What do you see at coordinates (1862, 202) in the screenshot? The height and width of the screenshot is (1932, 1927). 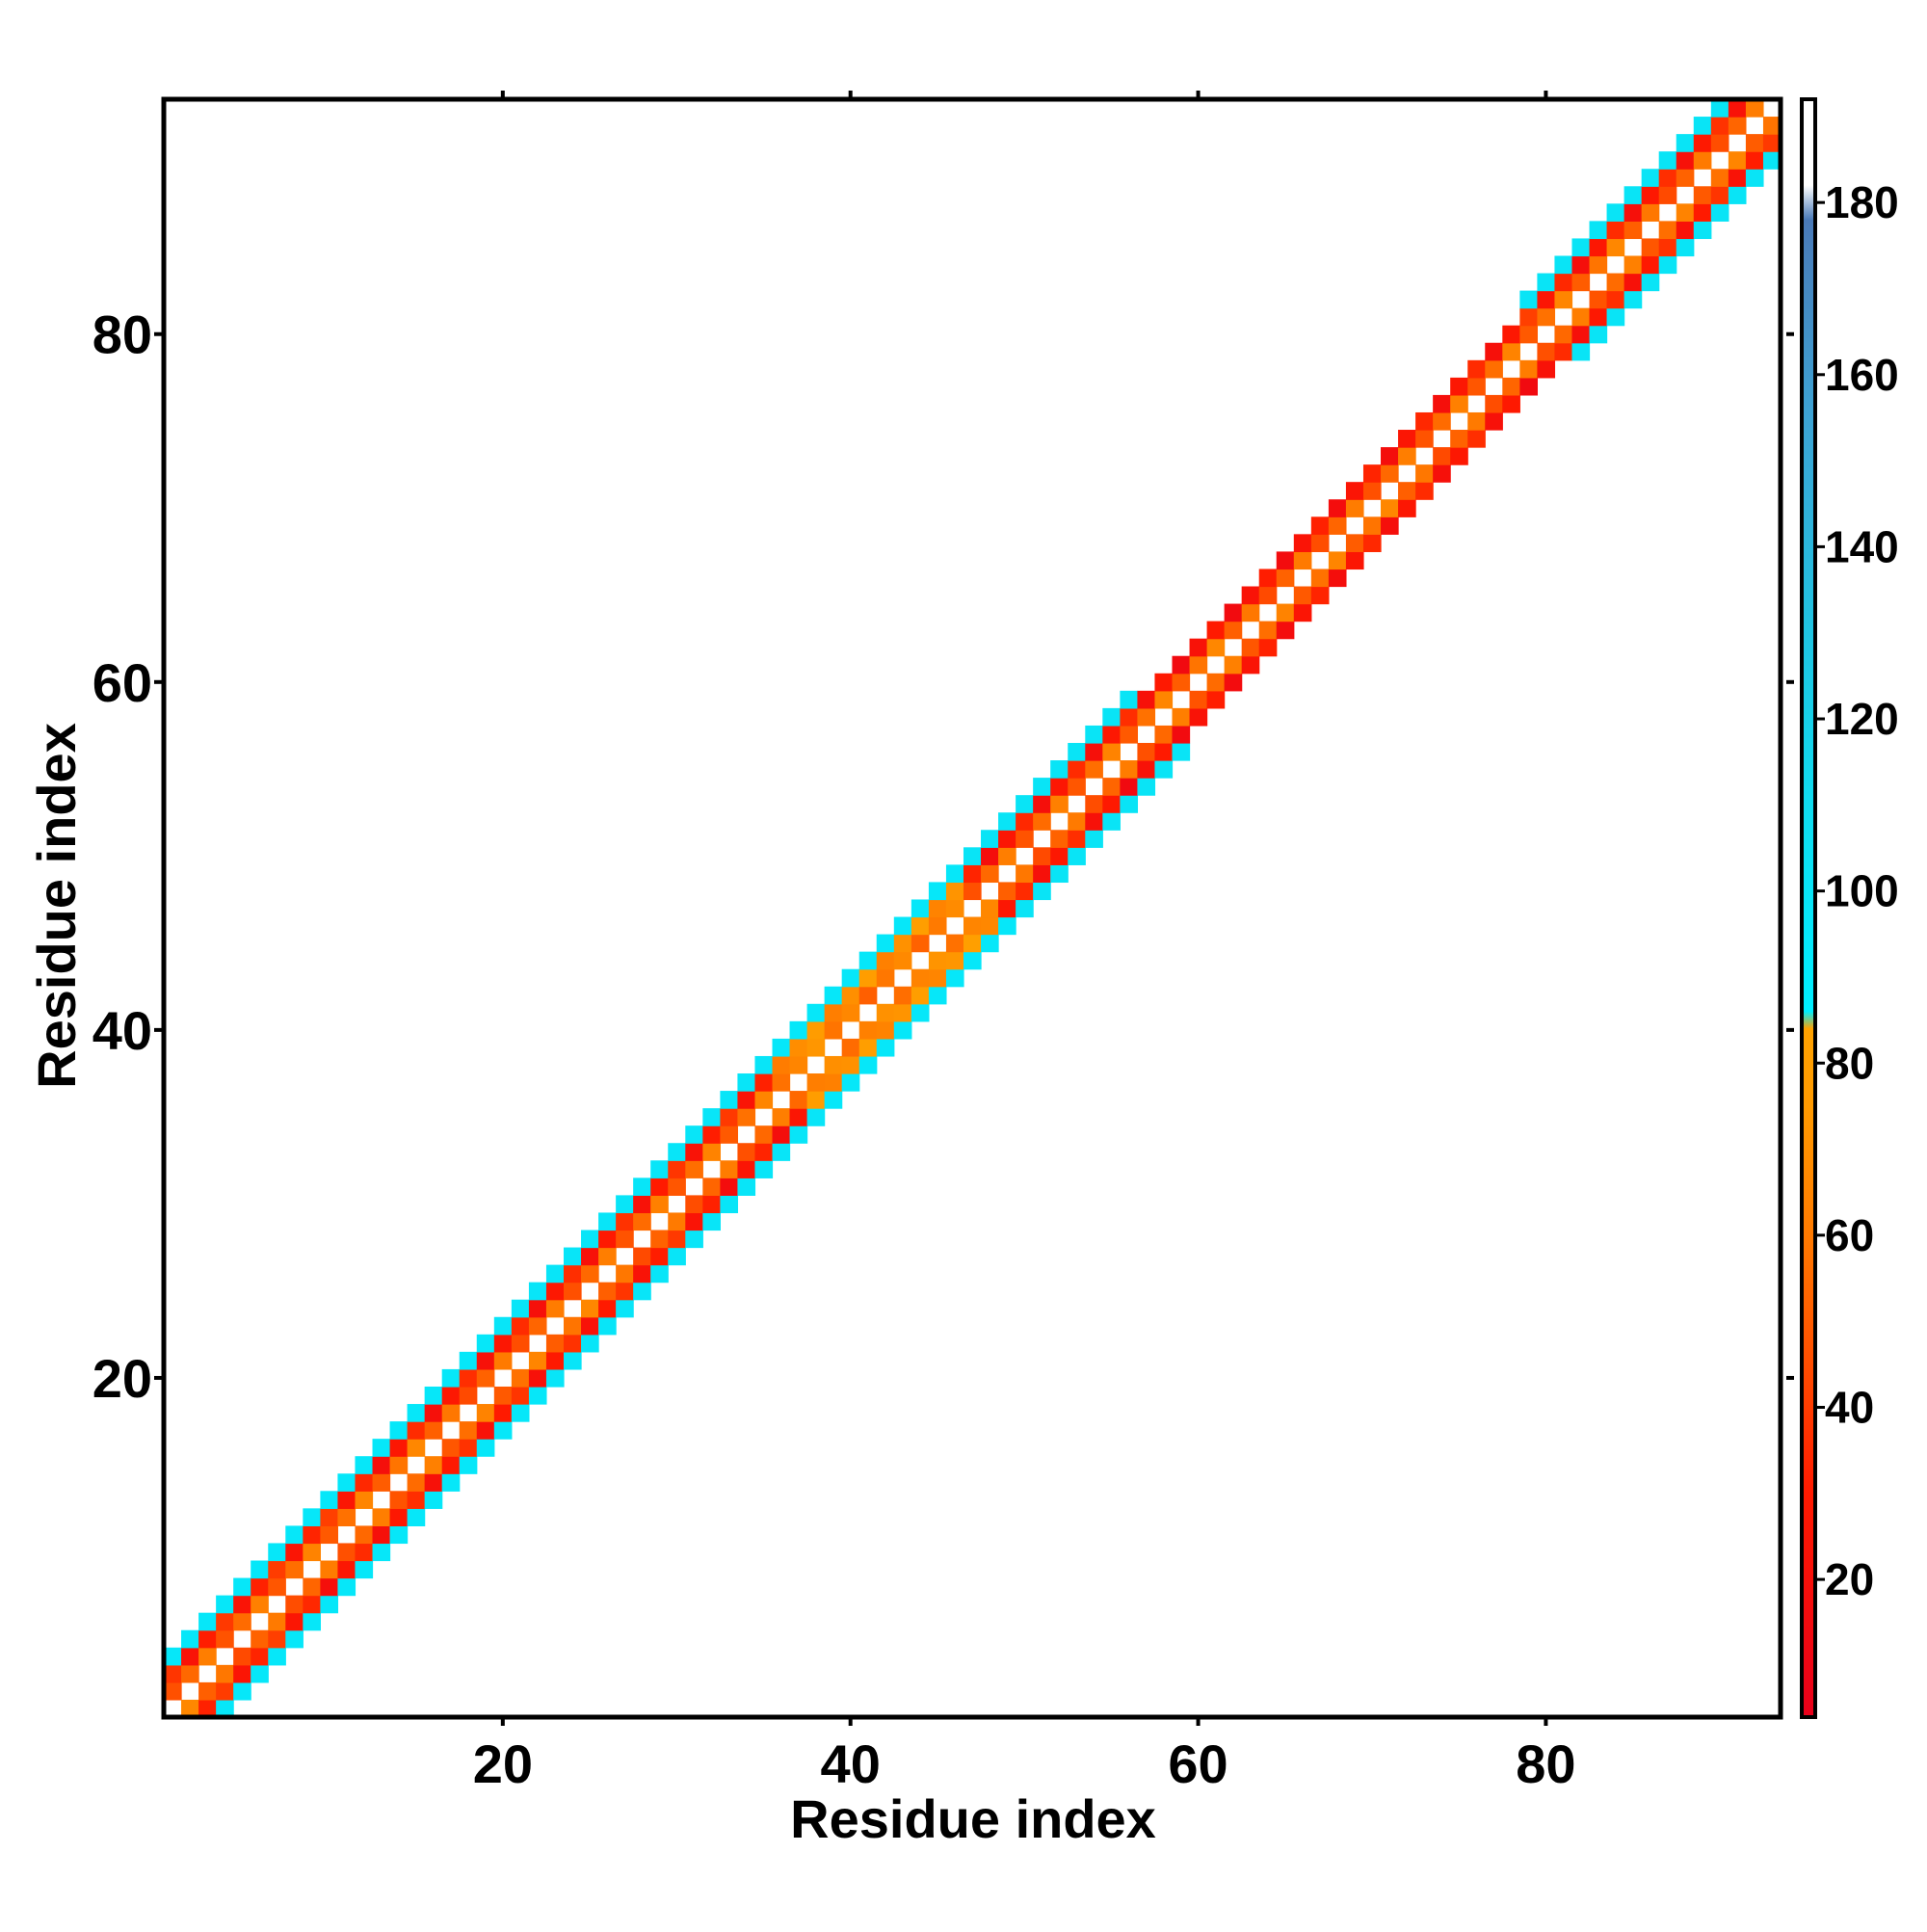 I see `colorbar-tick-label: 180` at bounding box center [1862, 202].